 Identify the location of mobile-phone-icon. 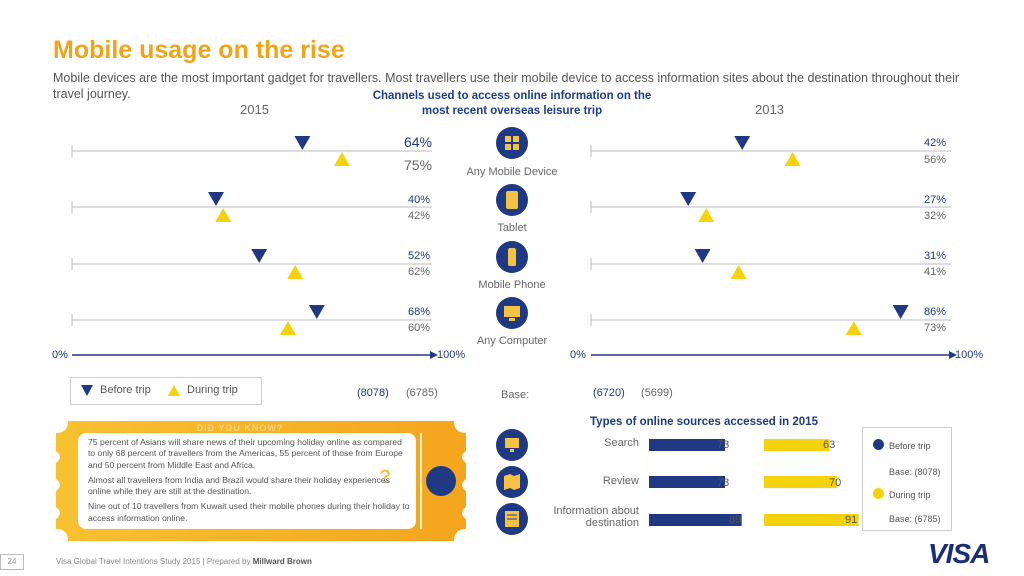
(512, 257).